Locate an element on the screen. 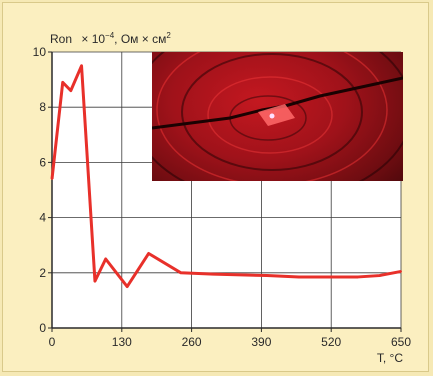  x-tick-label: 520 is located at coordinates (331, 342).